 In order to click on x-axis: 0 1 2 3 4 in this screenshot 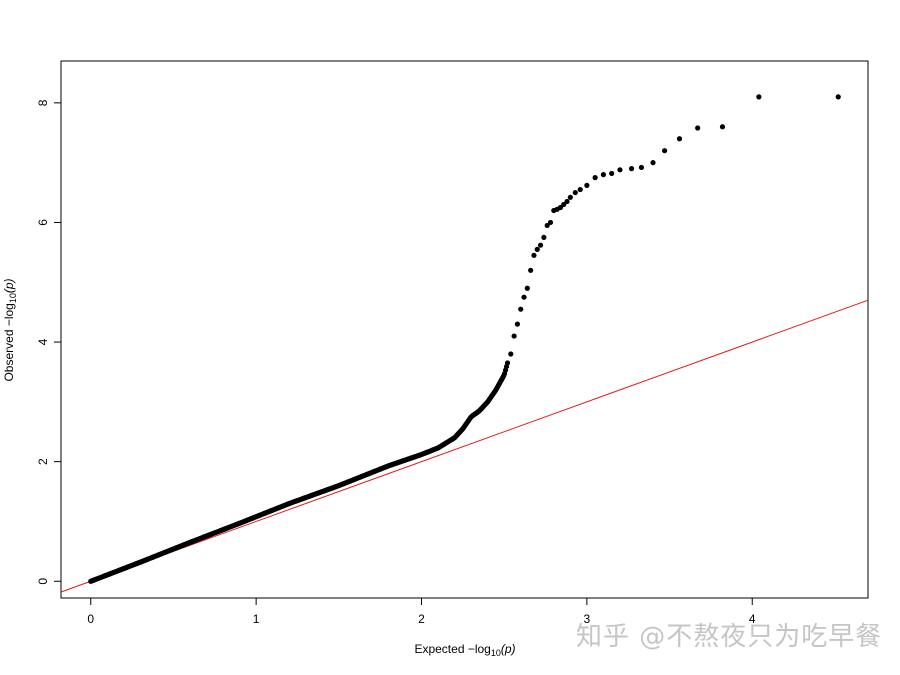, I will do `click(421, 612)`.